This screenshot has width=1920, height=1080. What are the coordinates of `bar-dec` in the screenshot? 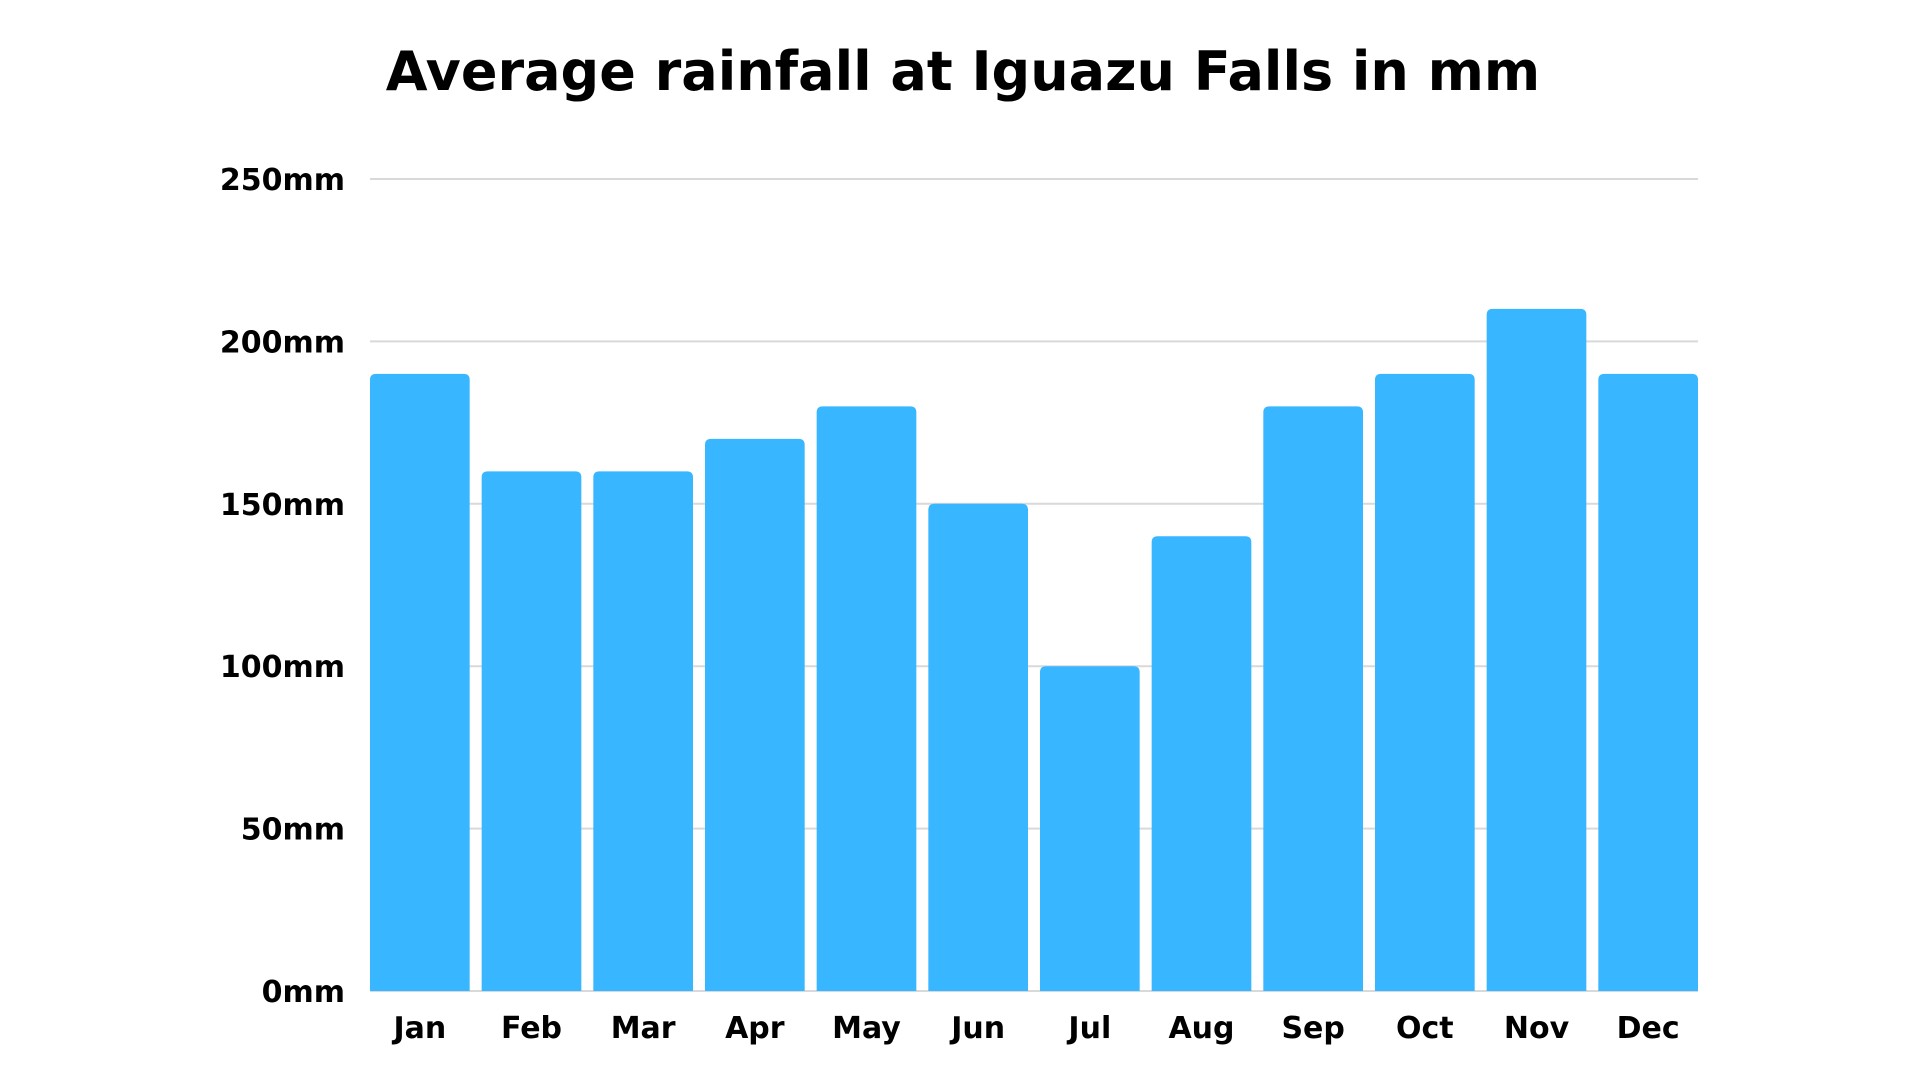 It's located at (1648, 682).